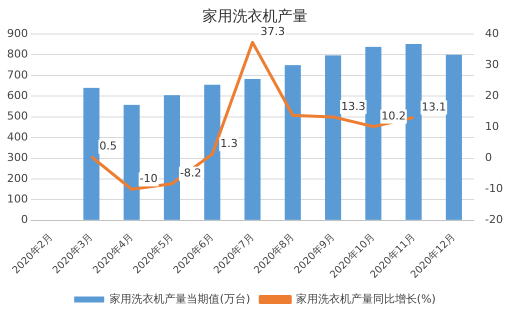  I want to click on legend-label: 家用洗衣机产量当期值(万台), so click(180, 299).